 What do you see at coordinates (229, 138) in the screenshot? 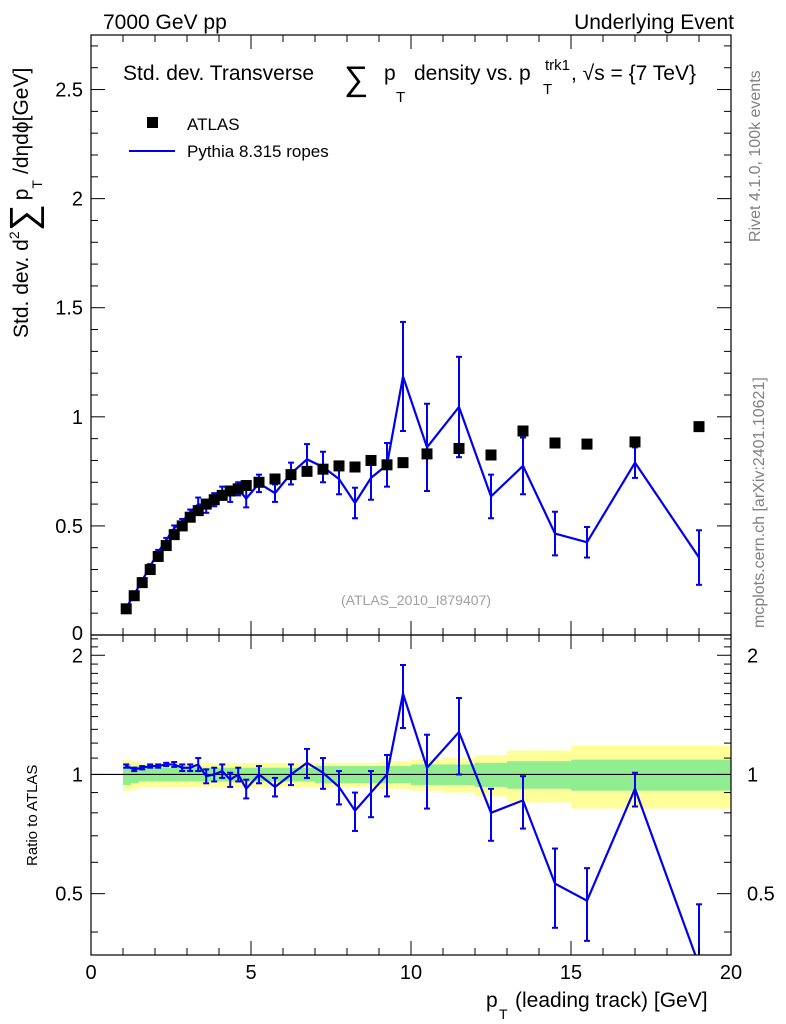
I see `legend: ATLAS Pythia 8.315 ropes` at bounding box center [229, 138].